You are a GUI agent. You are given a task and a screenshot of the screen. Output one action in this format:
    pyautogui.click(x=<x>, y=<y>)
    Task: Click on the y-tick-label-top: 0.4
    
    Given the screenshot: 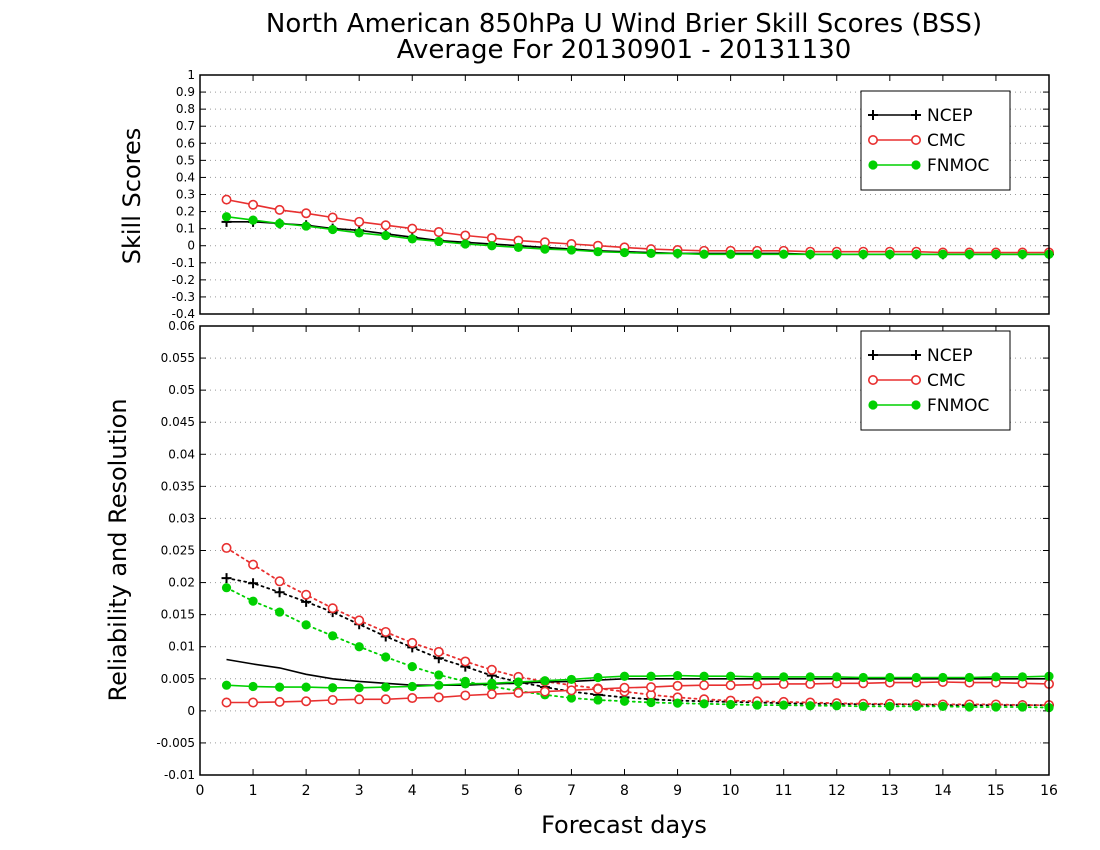 What is the action you would take?
    pyautogui.click(x=185, y=177)
    